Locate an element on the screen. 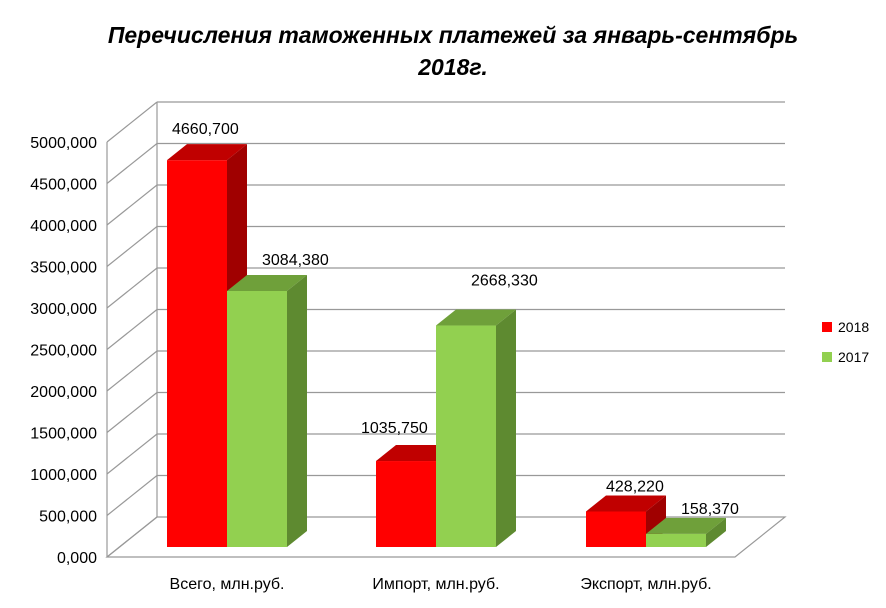 The image size is (886, 608). chart-title-line2: 2018г. is located at coordinates (453, 67).